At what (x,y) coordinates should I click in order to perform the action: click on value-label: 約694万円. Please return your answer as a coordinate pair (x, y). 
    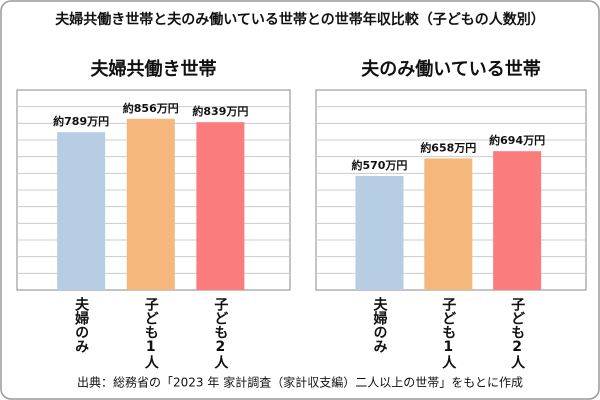
    Looking at the image, I should click on (517, 140).